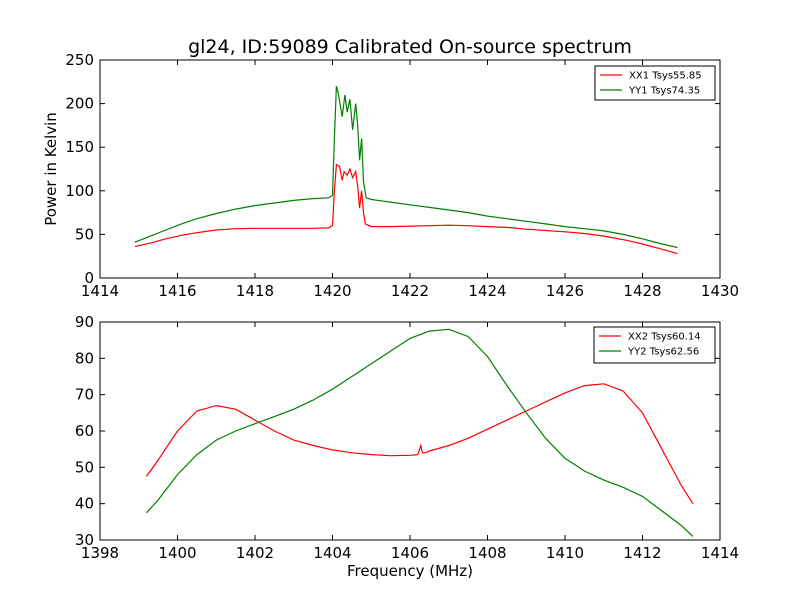  Describe the element at coordinates (565, 291) in the screenshot. I see `x-tick-label: 1426` at that location.